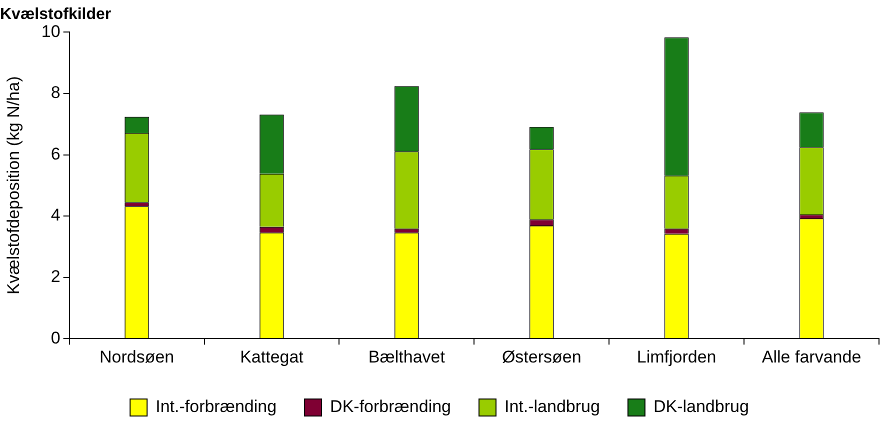 The width and height of the screenshot is (883, 426). I want to click on x-tick-label: Limfjorden, so click(676, 356).